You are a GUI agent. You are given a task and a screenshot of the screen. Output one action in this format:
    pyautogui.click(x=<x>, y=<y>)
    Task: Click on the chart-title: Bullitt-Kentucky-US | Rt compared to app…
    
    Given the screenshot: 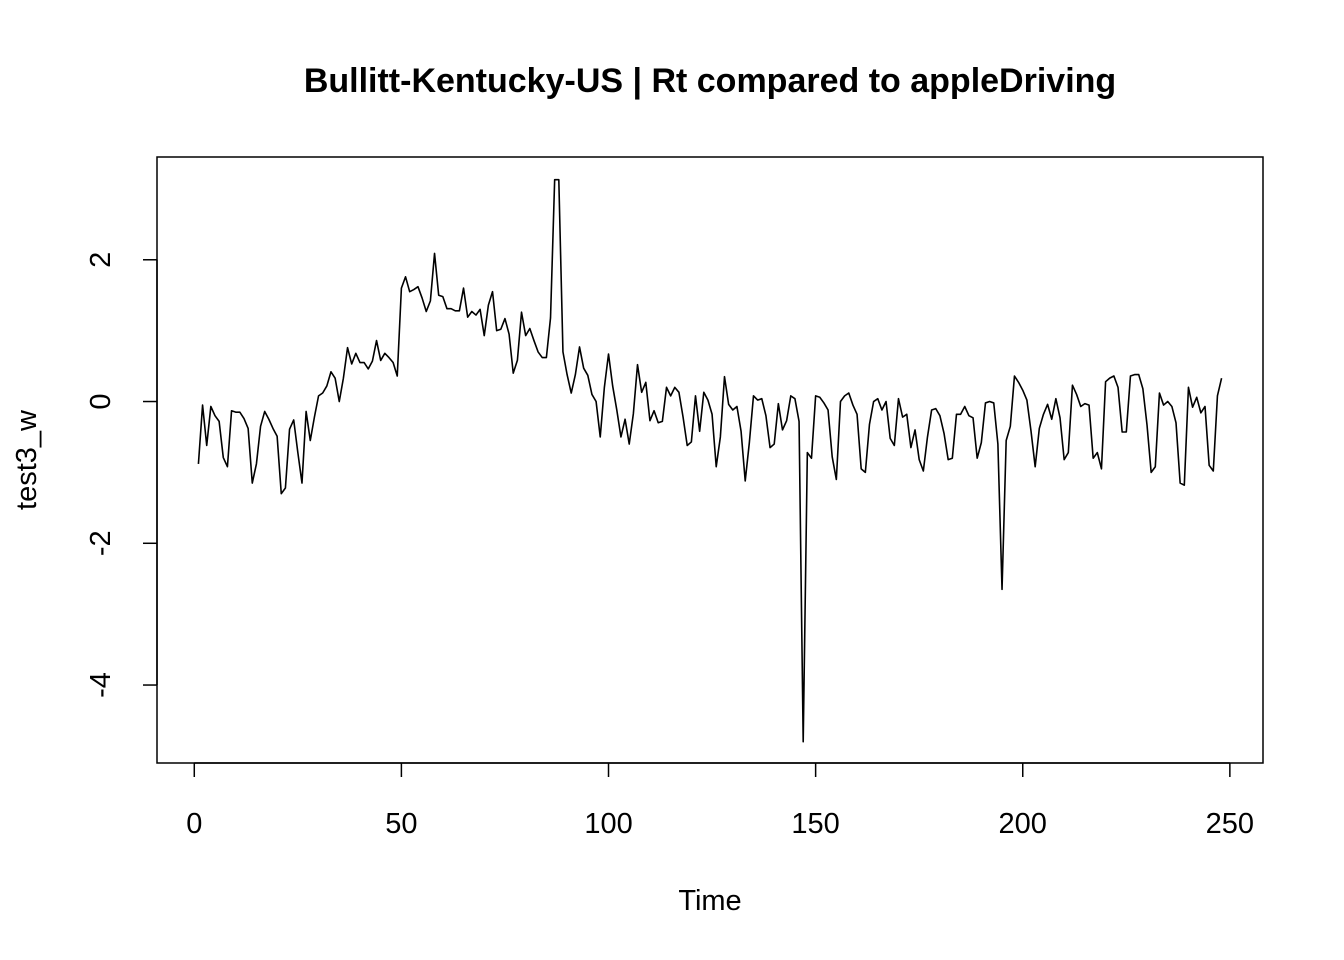 What is the action you would take?
    pyautogui.click(x=710, y=81)
    